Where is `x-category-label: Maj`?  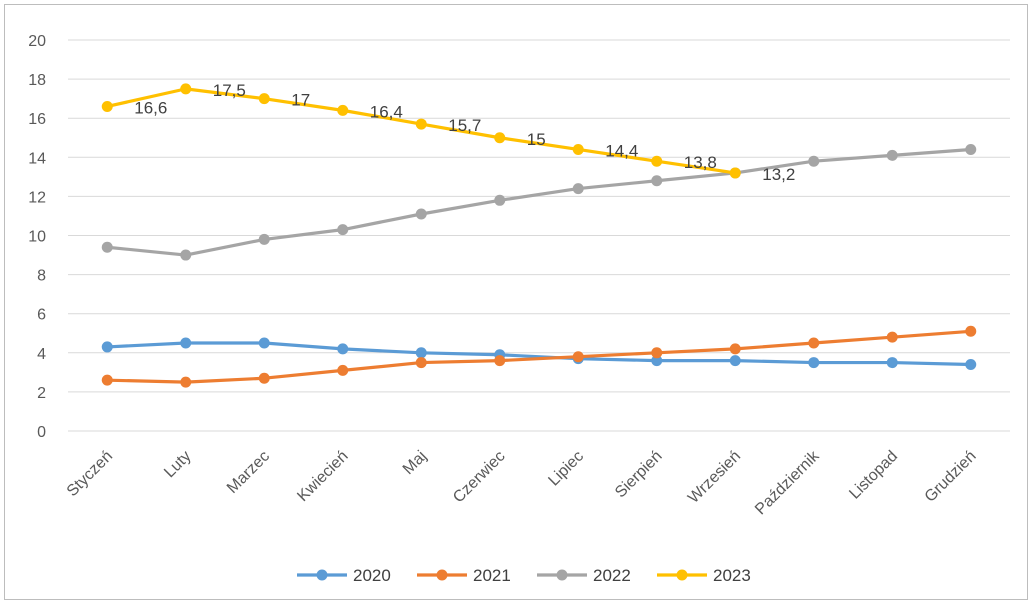 x-category-label: Maj is located at coordinates (415, 463).